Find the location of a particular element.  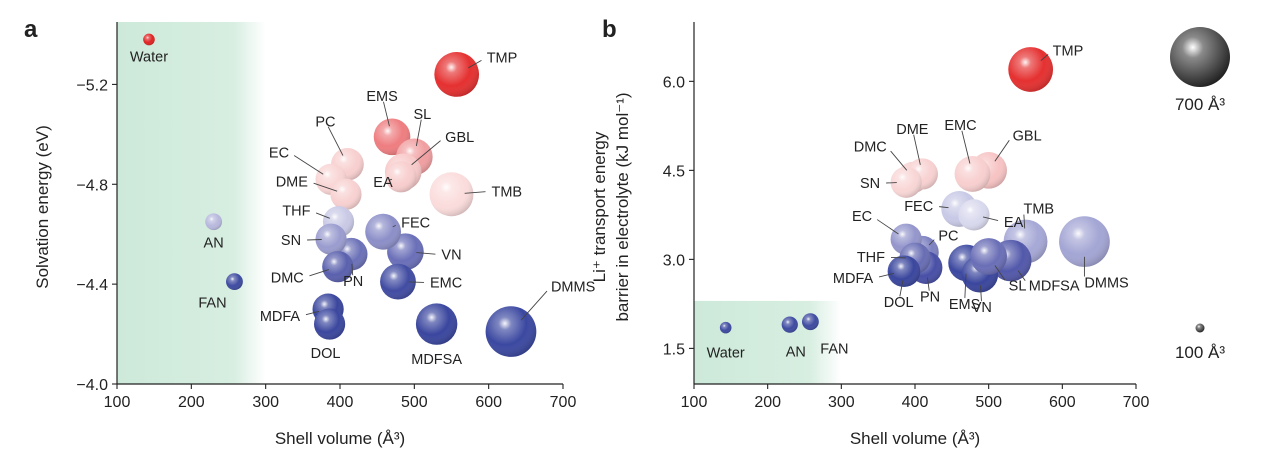

leader-mdfsa is located at coordinates (1021, 275).